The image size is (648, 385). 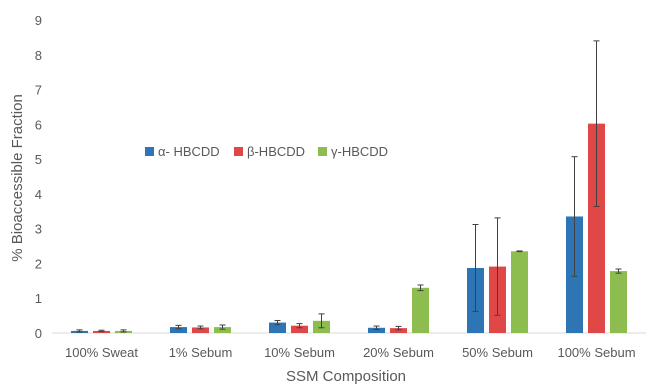 What do you see at coordinates (189, 151) in the screenshot?
I see `legend-label-1: α- HBCDD` at bounding box center [189, 151].